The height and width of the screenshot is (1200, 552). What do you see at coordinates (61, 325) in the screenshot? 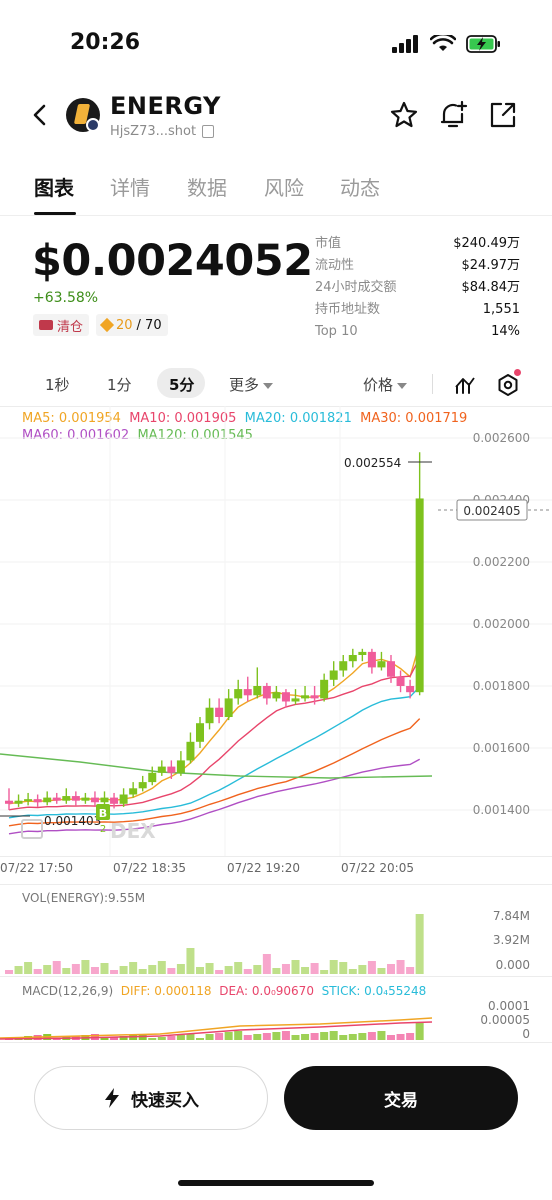
I see `clear-position-chip: 清仓` at bounding box center [61, 325].